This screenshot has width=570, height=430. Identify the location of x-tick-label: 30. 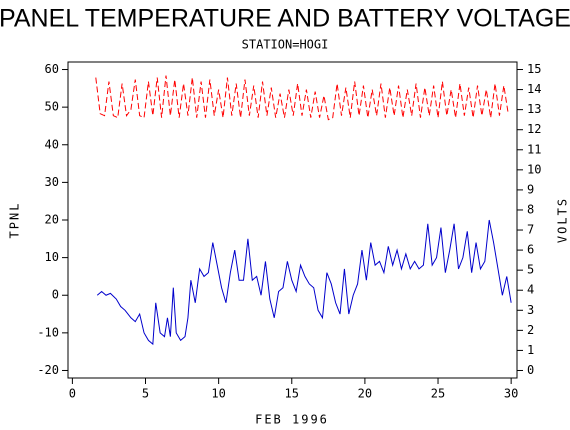
(511, 394).